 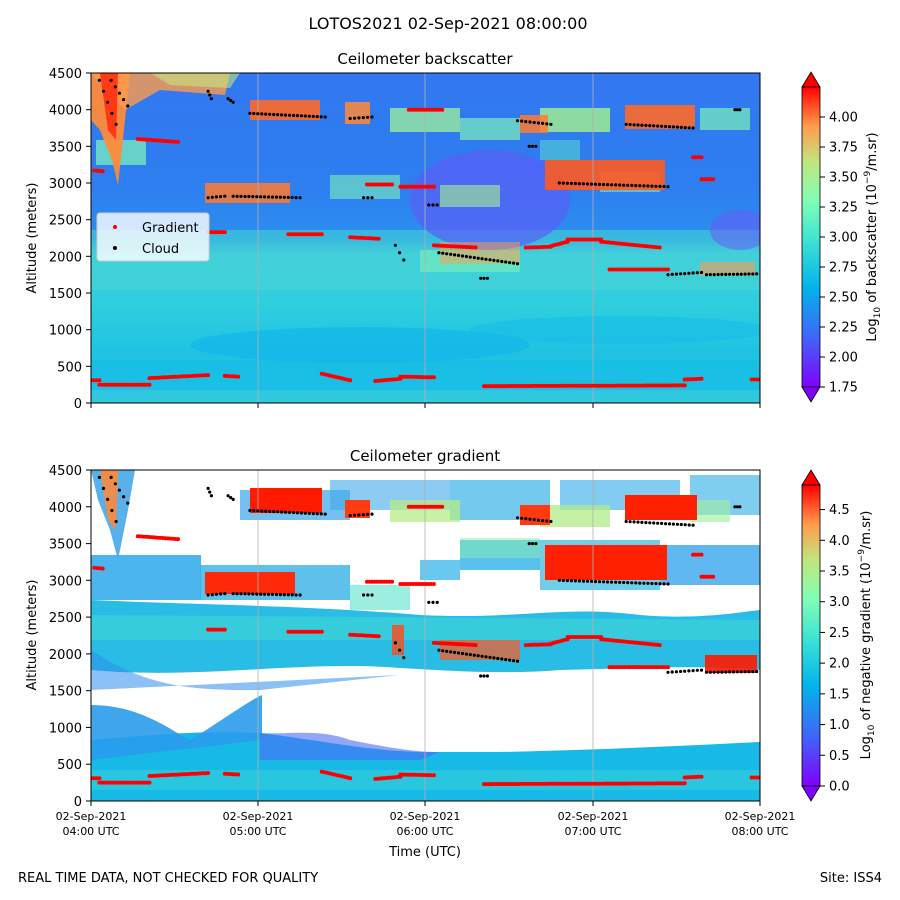 I want to click on gradient-x-label: Time (UTC), so click(x=424, y=852).